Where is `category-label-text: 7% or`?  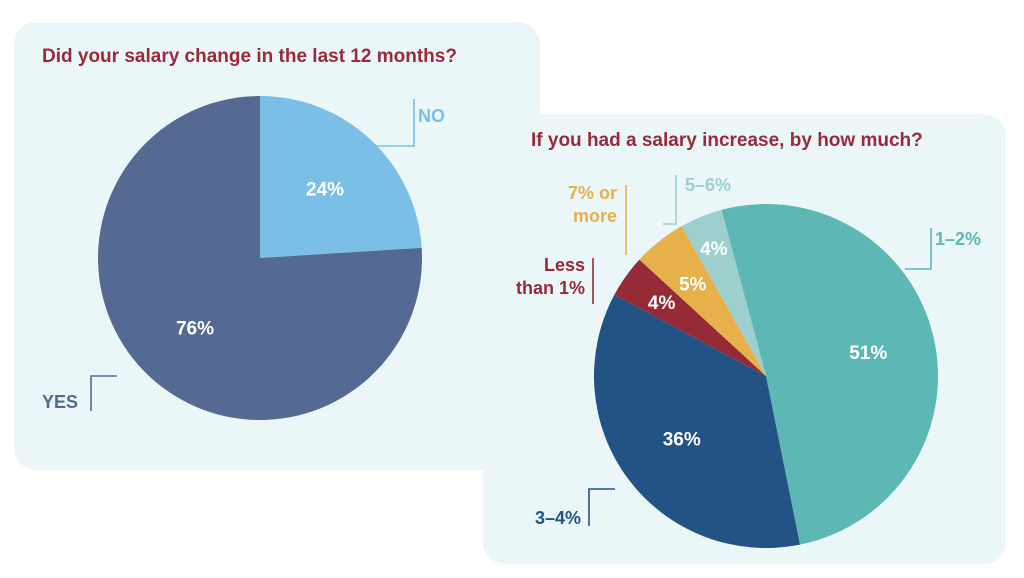 category-label-text: 7% or is located at coordinates (592, 193).